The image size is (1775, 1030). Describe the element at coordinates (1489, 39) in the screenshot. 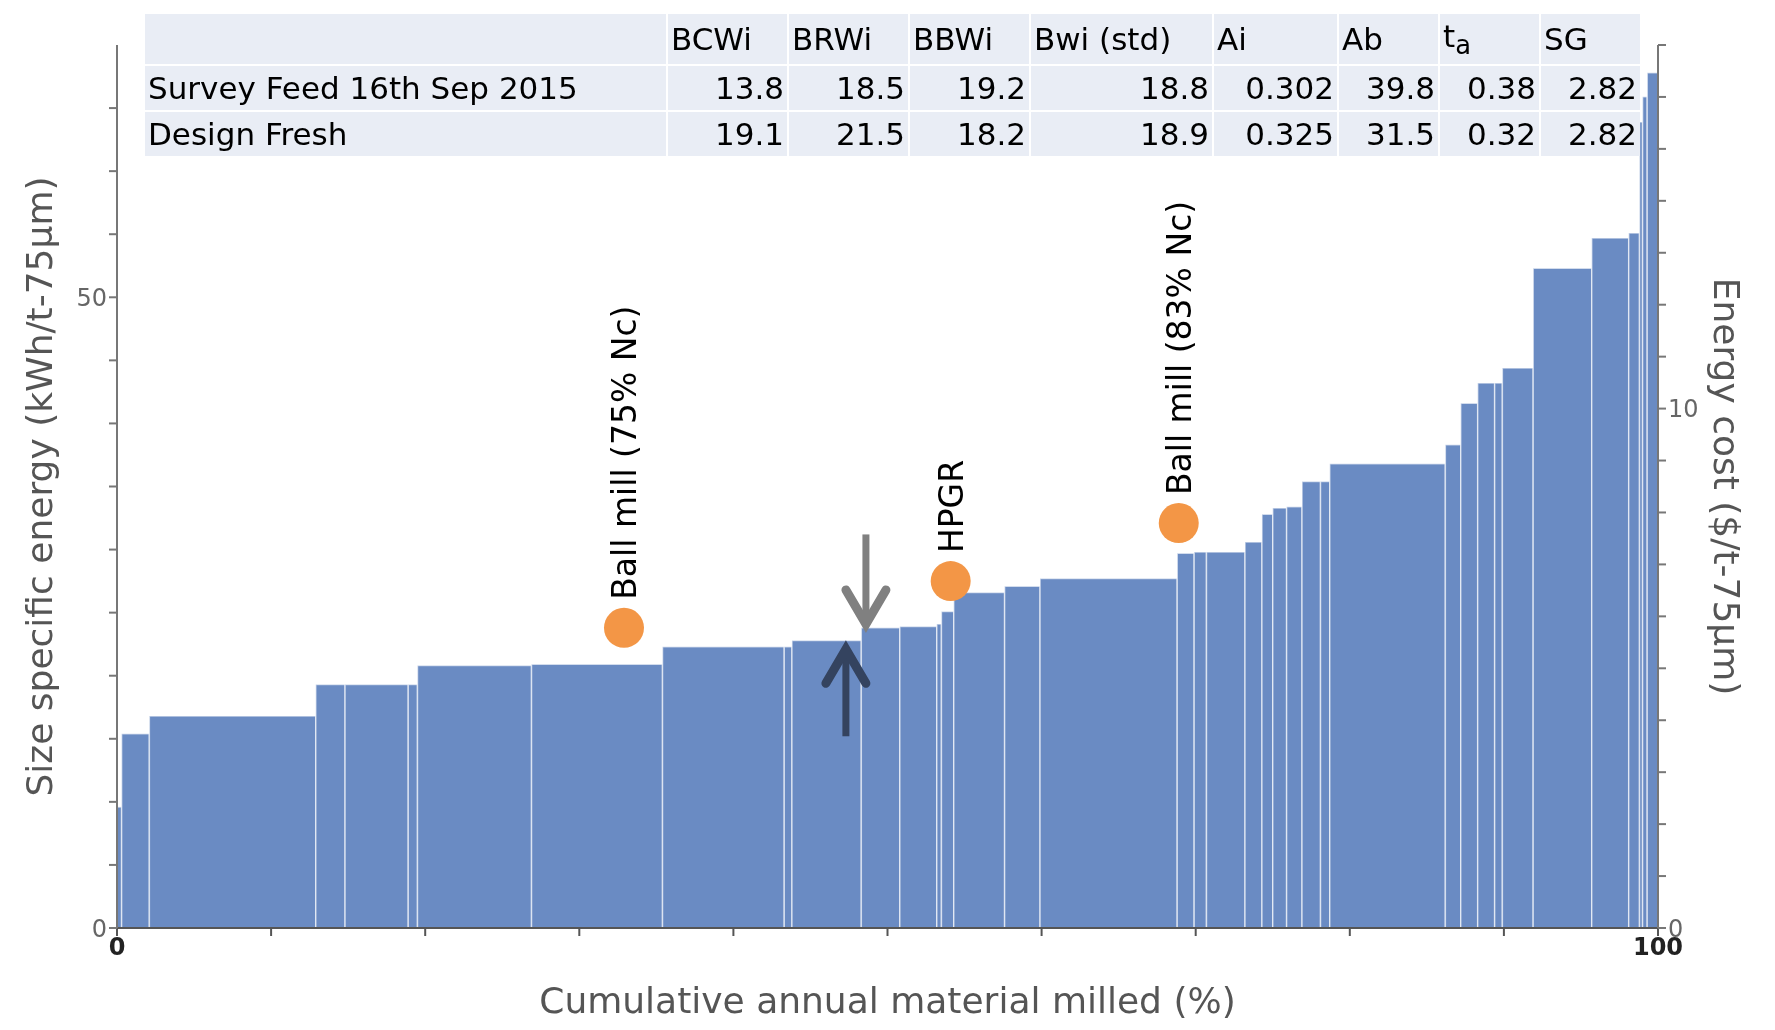

I see `annotation: t$_{a}$` at that location.